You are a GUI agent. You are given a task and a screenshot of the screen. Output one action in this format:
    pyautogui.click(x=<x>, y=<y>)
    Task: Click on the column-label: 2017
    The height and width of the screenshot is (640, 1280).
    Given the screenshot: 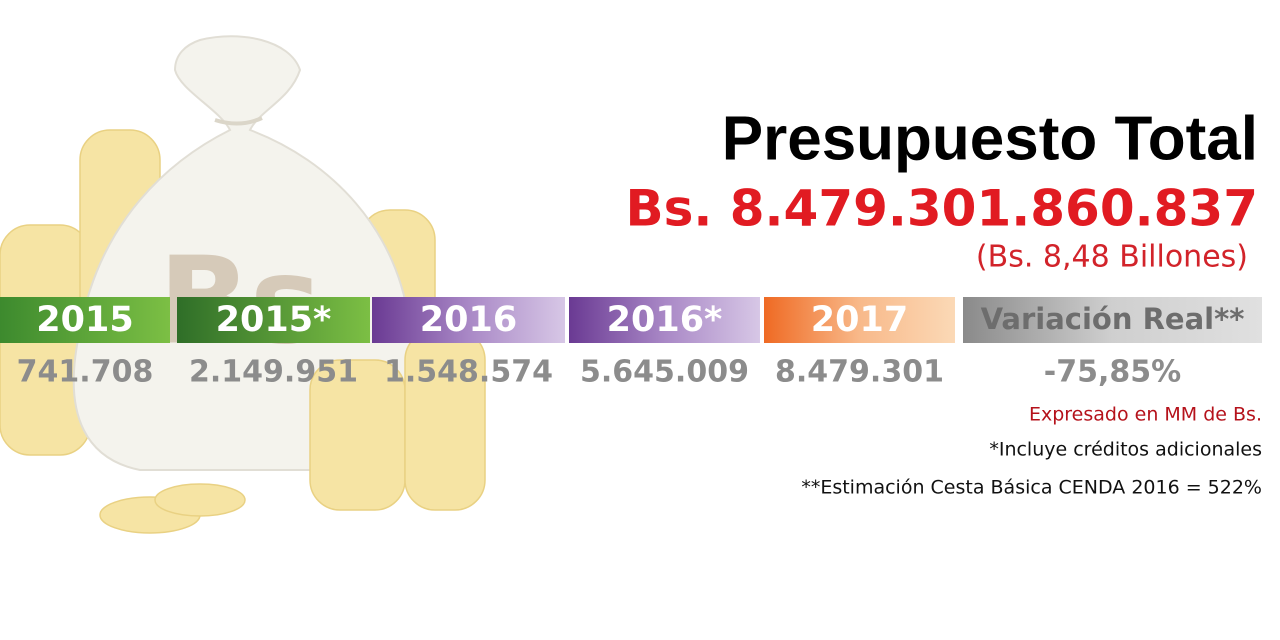 What is the action you would take?
    pyautogui.click(x=859, y=320)
    